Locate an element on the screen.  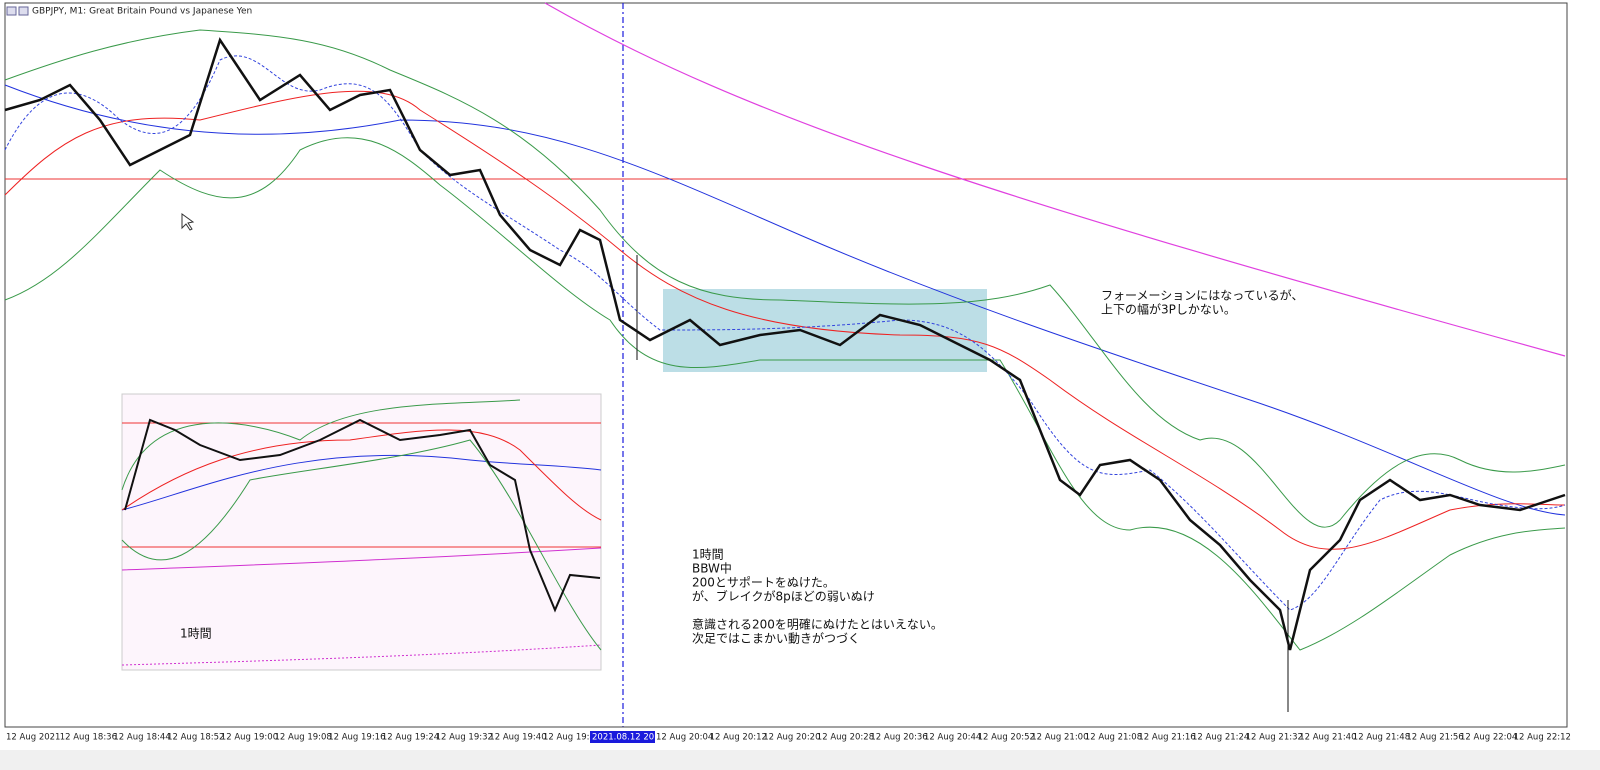
note-line: 意識される200を明確にぬけたとはいえない。 is located at coordinates (817, 624).